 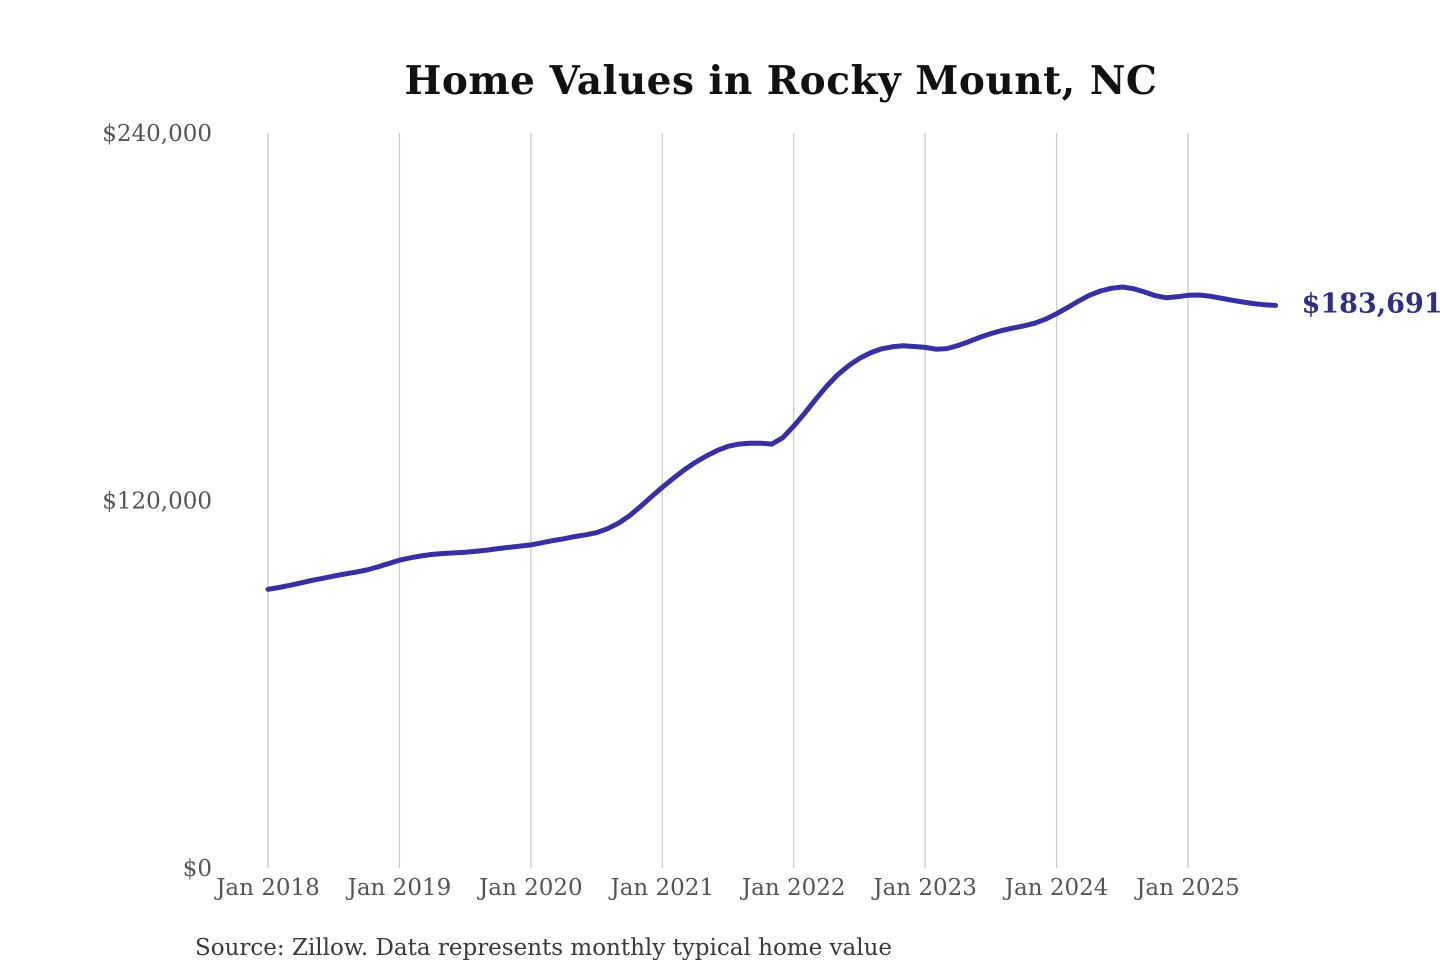 I want to click on y-tick-label: $240,000, so click(x=157, y=134).